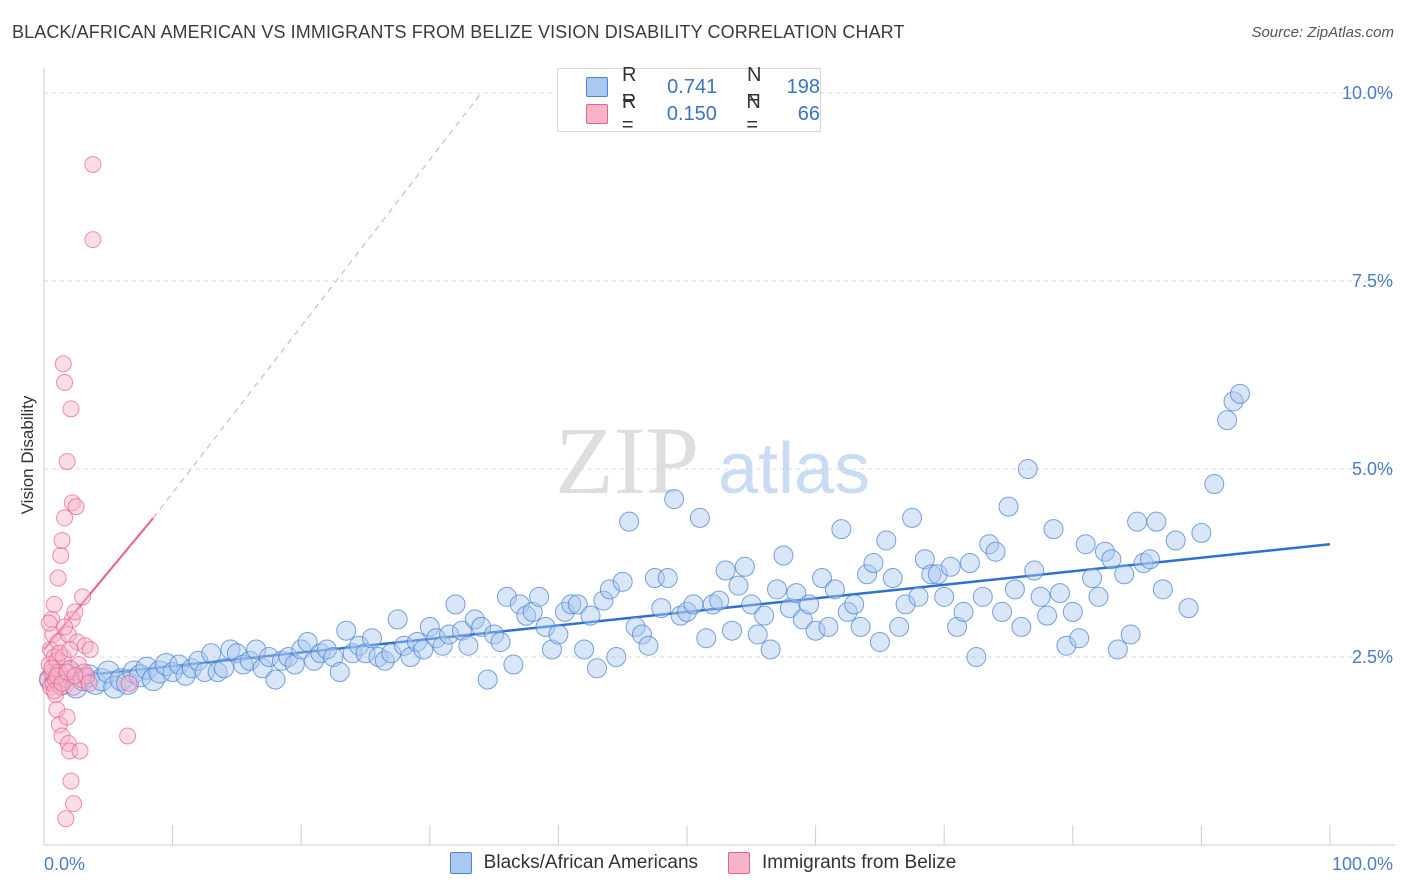 The image size is (1406, 892). I want to click on legend-r-label: R =, so click(629, 86).